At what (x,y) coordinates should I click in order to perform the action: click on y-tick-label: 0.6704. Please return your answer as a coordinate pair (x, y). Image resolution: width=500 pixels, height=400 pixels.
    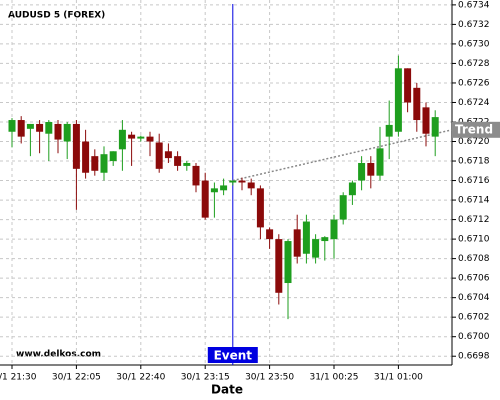
    Looking at the image, I should click on (474, 298).